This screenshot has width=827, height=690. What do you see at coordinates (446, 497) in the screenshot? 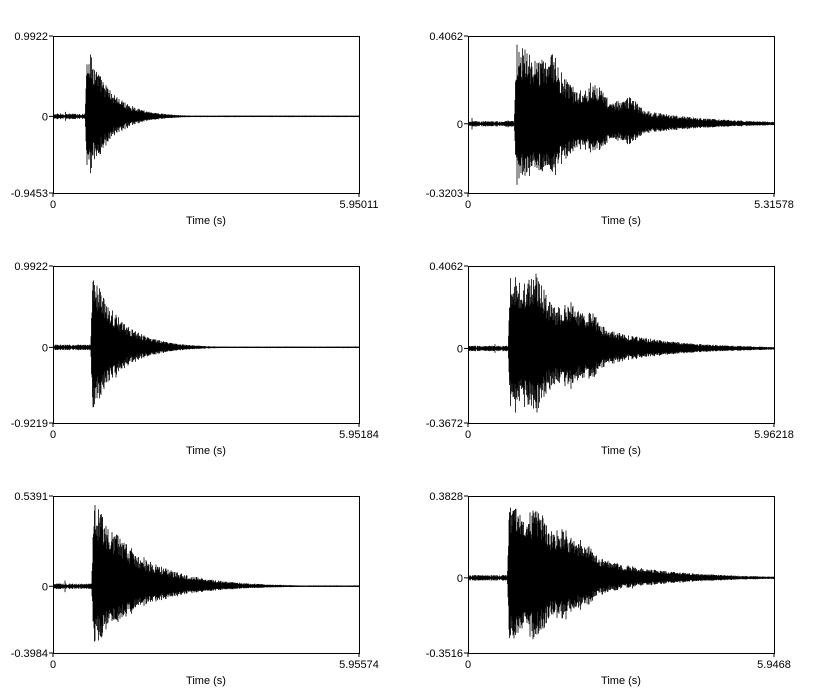
I see `y-tick-label: 0.3828` at bounding box center [446, 497].